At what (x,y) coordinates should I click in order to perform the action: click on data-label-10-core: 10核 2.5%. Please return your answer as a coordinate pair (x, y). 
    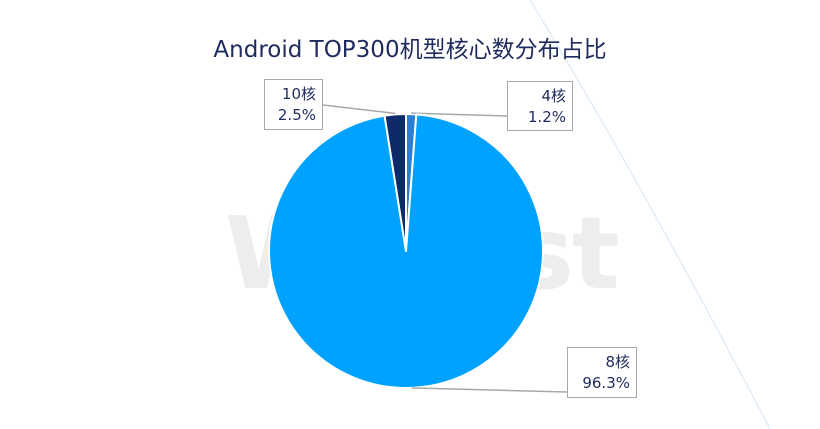
    Looking at the image, I should click on (293, 104).